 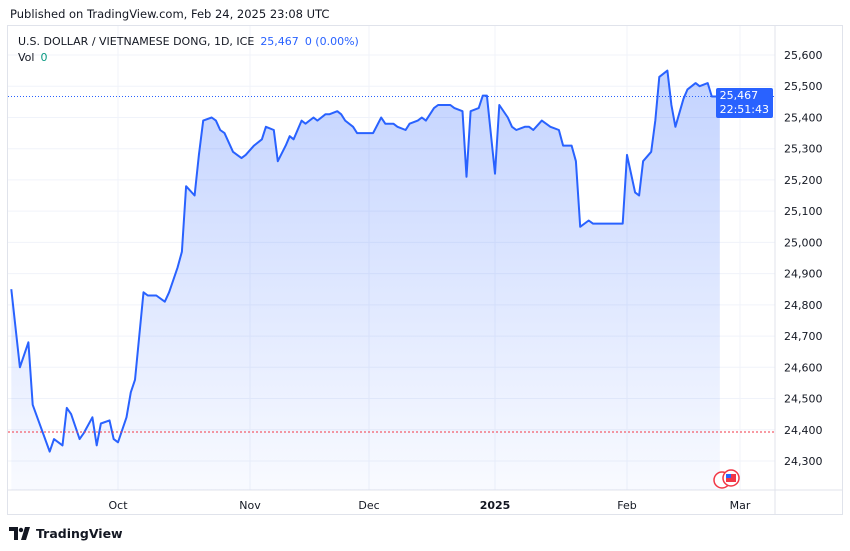 What do you see at coordinates (744, 109) in the screenshot?
I see `tag-countdown: 22:51:43` at bounding box center [744, 109].